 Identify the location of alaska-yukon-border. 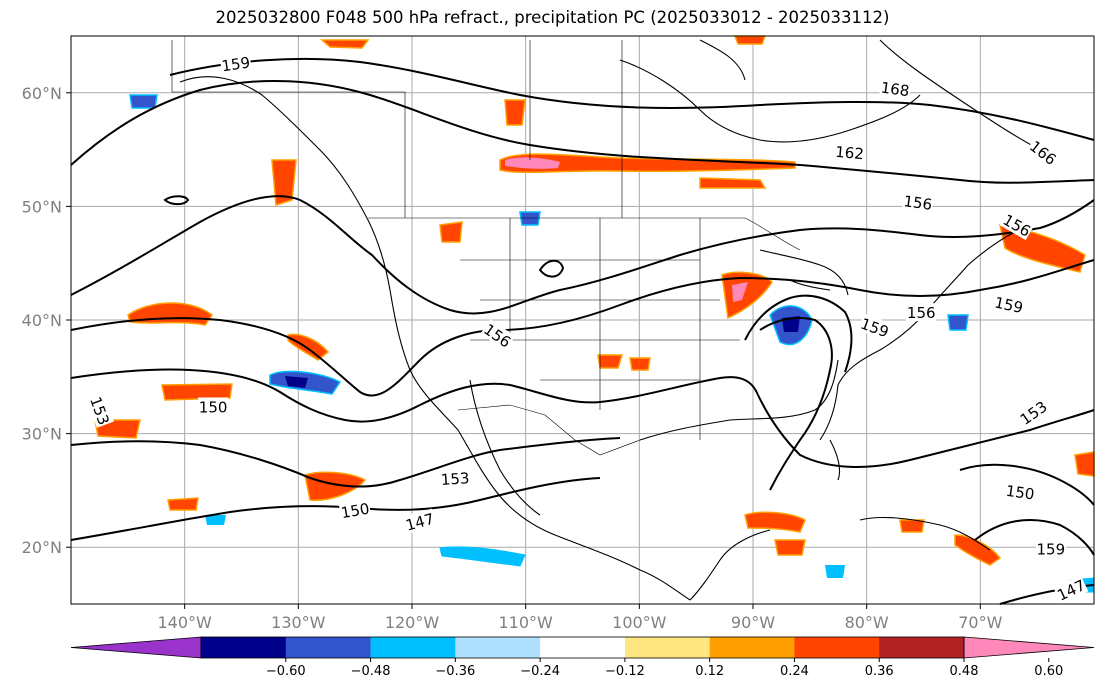
(288, 129).